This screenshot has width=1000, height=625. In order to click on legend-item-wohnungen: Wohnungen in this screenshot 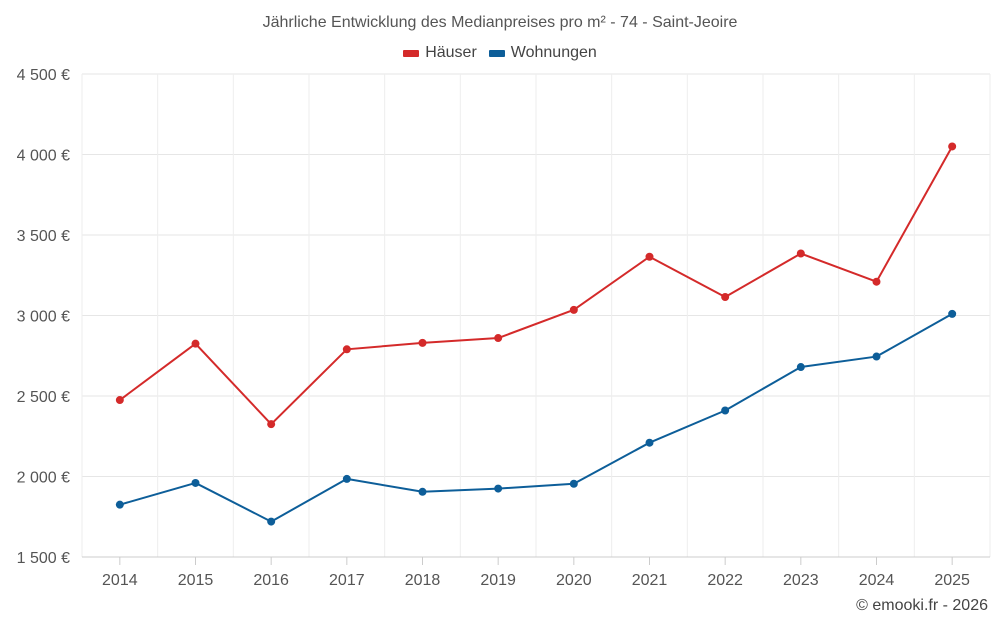, I will do `click(542, 53)`.